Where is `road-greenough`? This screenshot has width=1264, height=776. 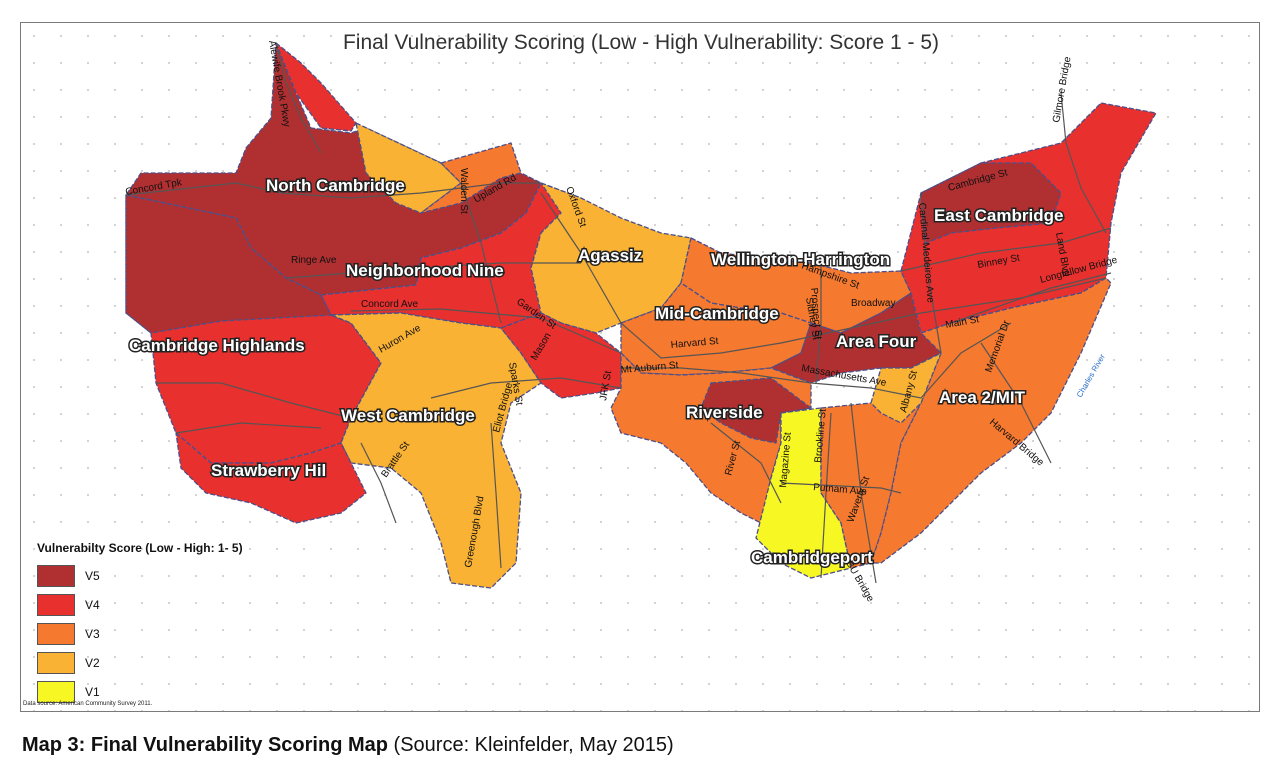
road-greenough is located at coordinates (496, 495).